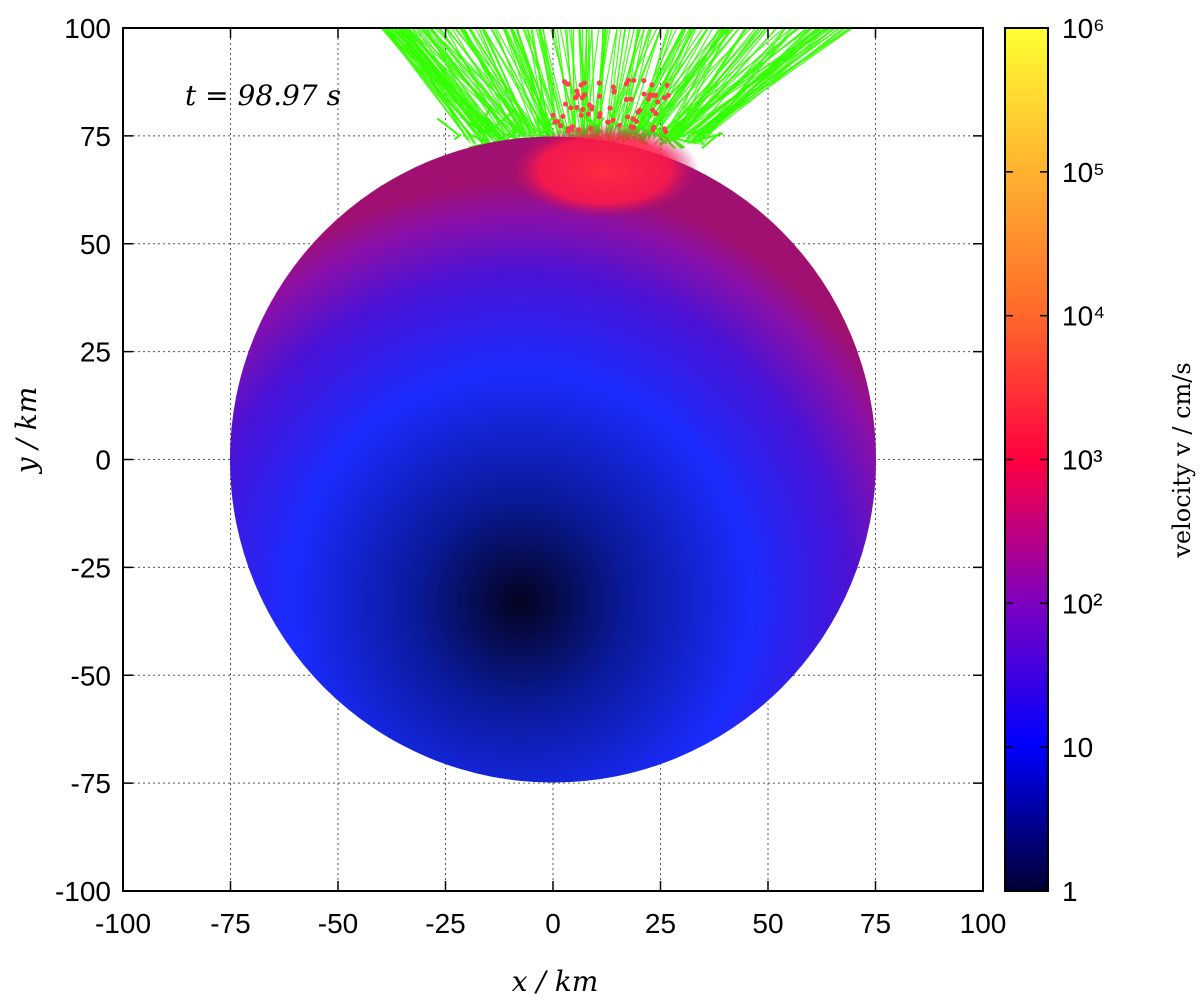 The height and width of the screenshot is (1006, 1200). I want to click on impact-hot-region, so click(604, 170).